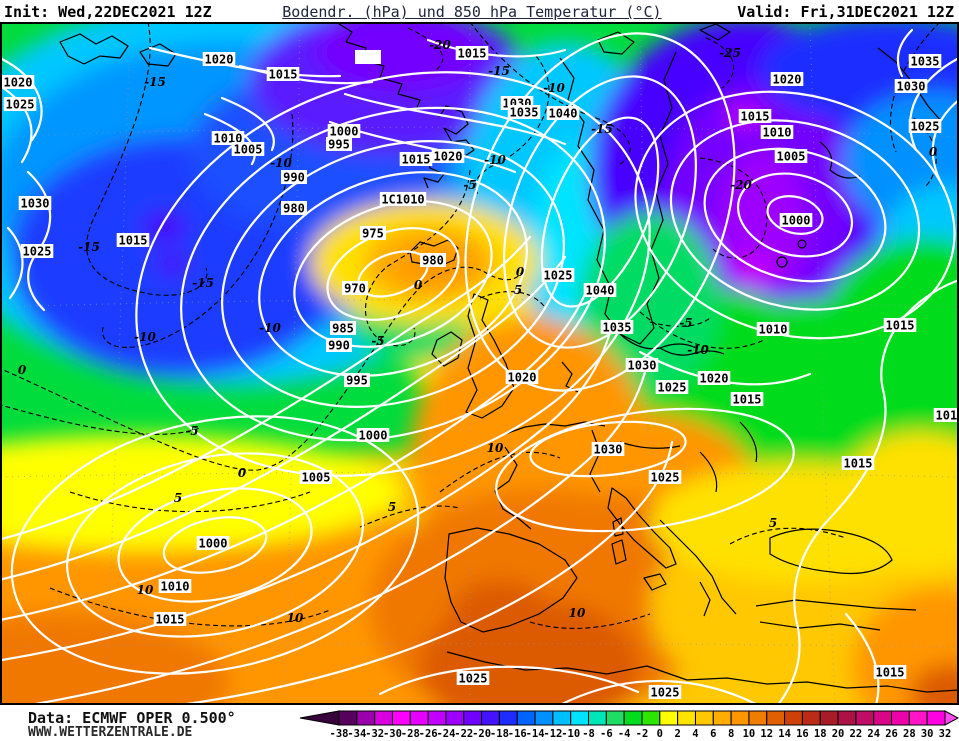 This screenshot has width=959, height=741. What do you see at coordinates (602, 129) in the screenshot?
I see `isotherm-label: -15` at bounding box center [602, 129].